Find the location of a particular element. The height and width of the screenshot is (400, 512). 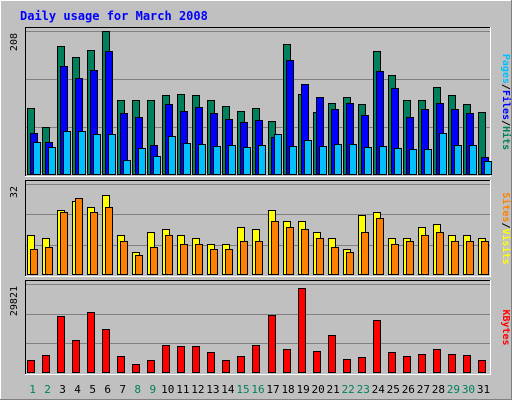

series-legend-label: Pages/Files/Hits is located at coordinates (506, 102).